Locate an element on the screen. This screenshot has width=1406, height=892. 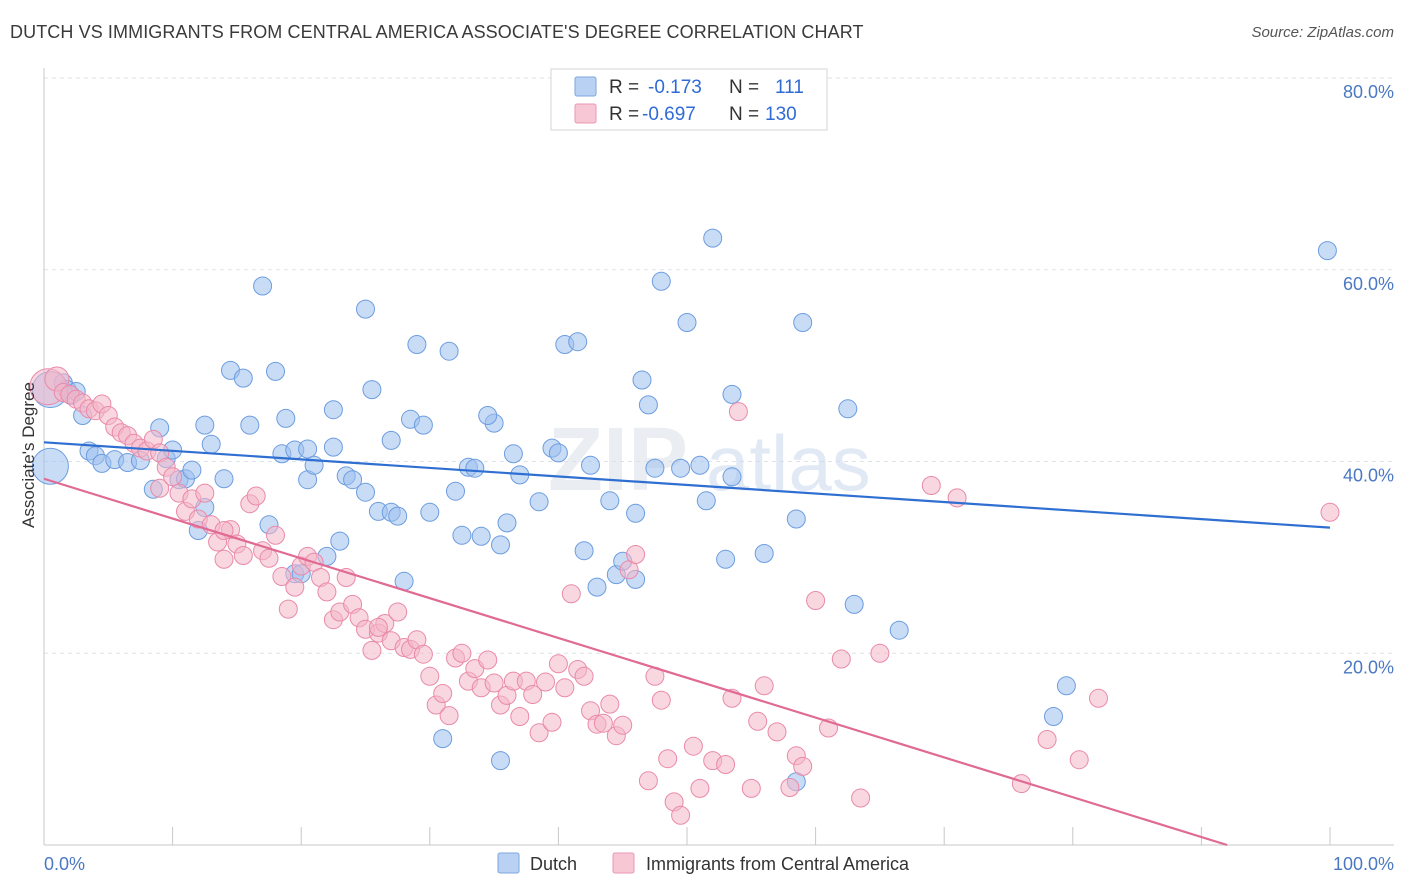
legend-box is located at coordinates (689, 99).